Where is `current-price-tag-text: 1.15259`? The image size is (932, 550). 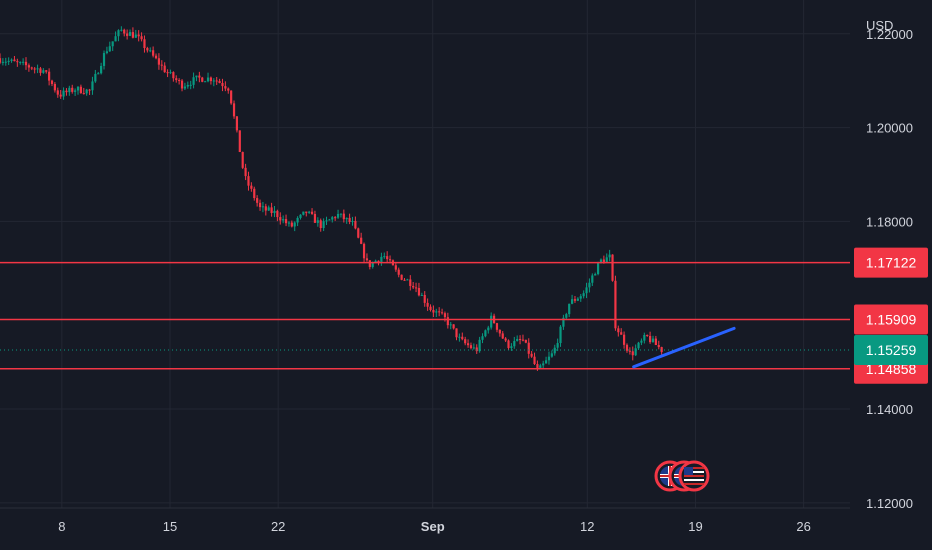
current-price-tag-text: 1.15259 is located at coordinates (891, 350).